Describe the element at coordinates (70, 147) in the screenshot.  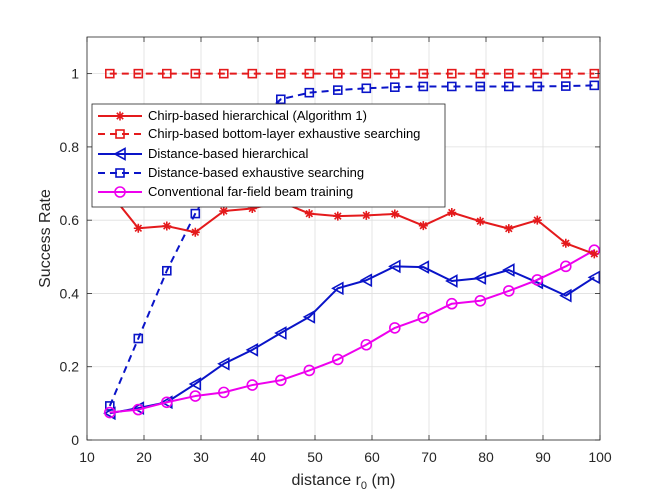
I see `y-tick-label: 0.8` at that location.